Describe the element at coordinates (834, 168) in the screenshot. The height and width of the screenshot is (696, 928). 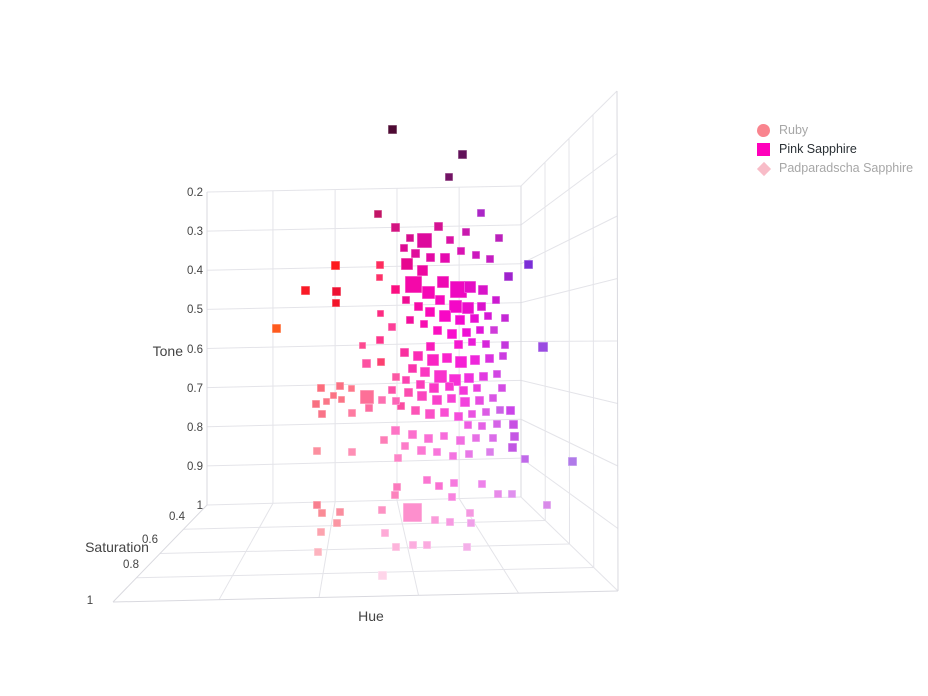
I see `legend-item-padparadscha-sapphire: Padparadscha Sapphire` at that location.